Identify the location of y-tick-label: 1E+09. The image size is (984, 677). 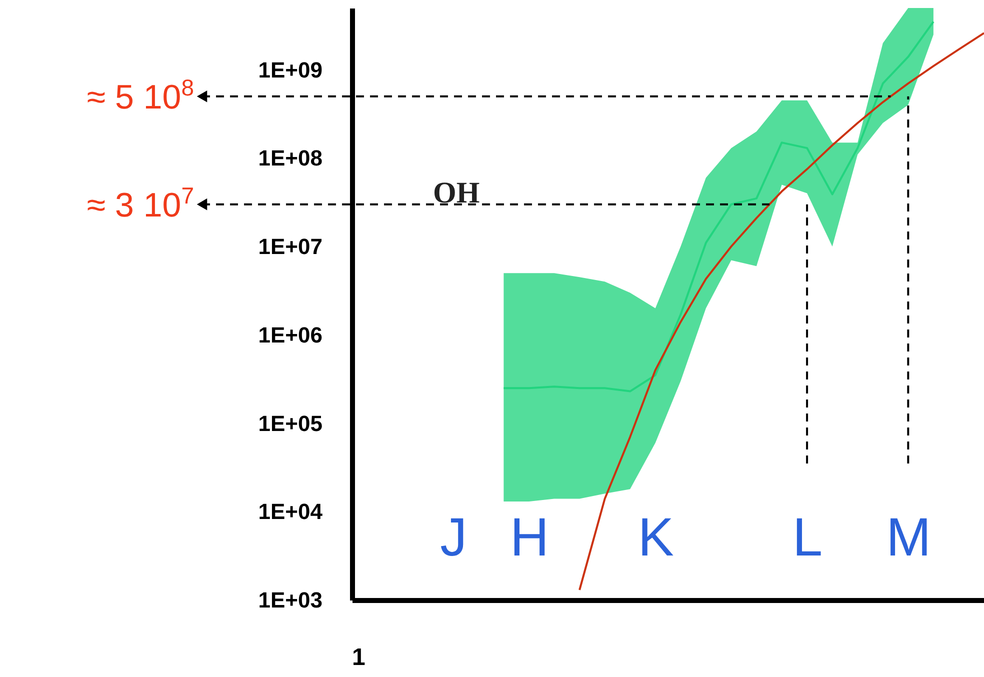
(290, 69).